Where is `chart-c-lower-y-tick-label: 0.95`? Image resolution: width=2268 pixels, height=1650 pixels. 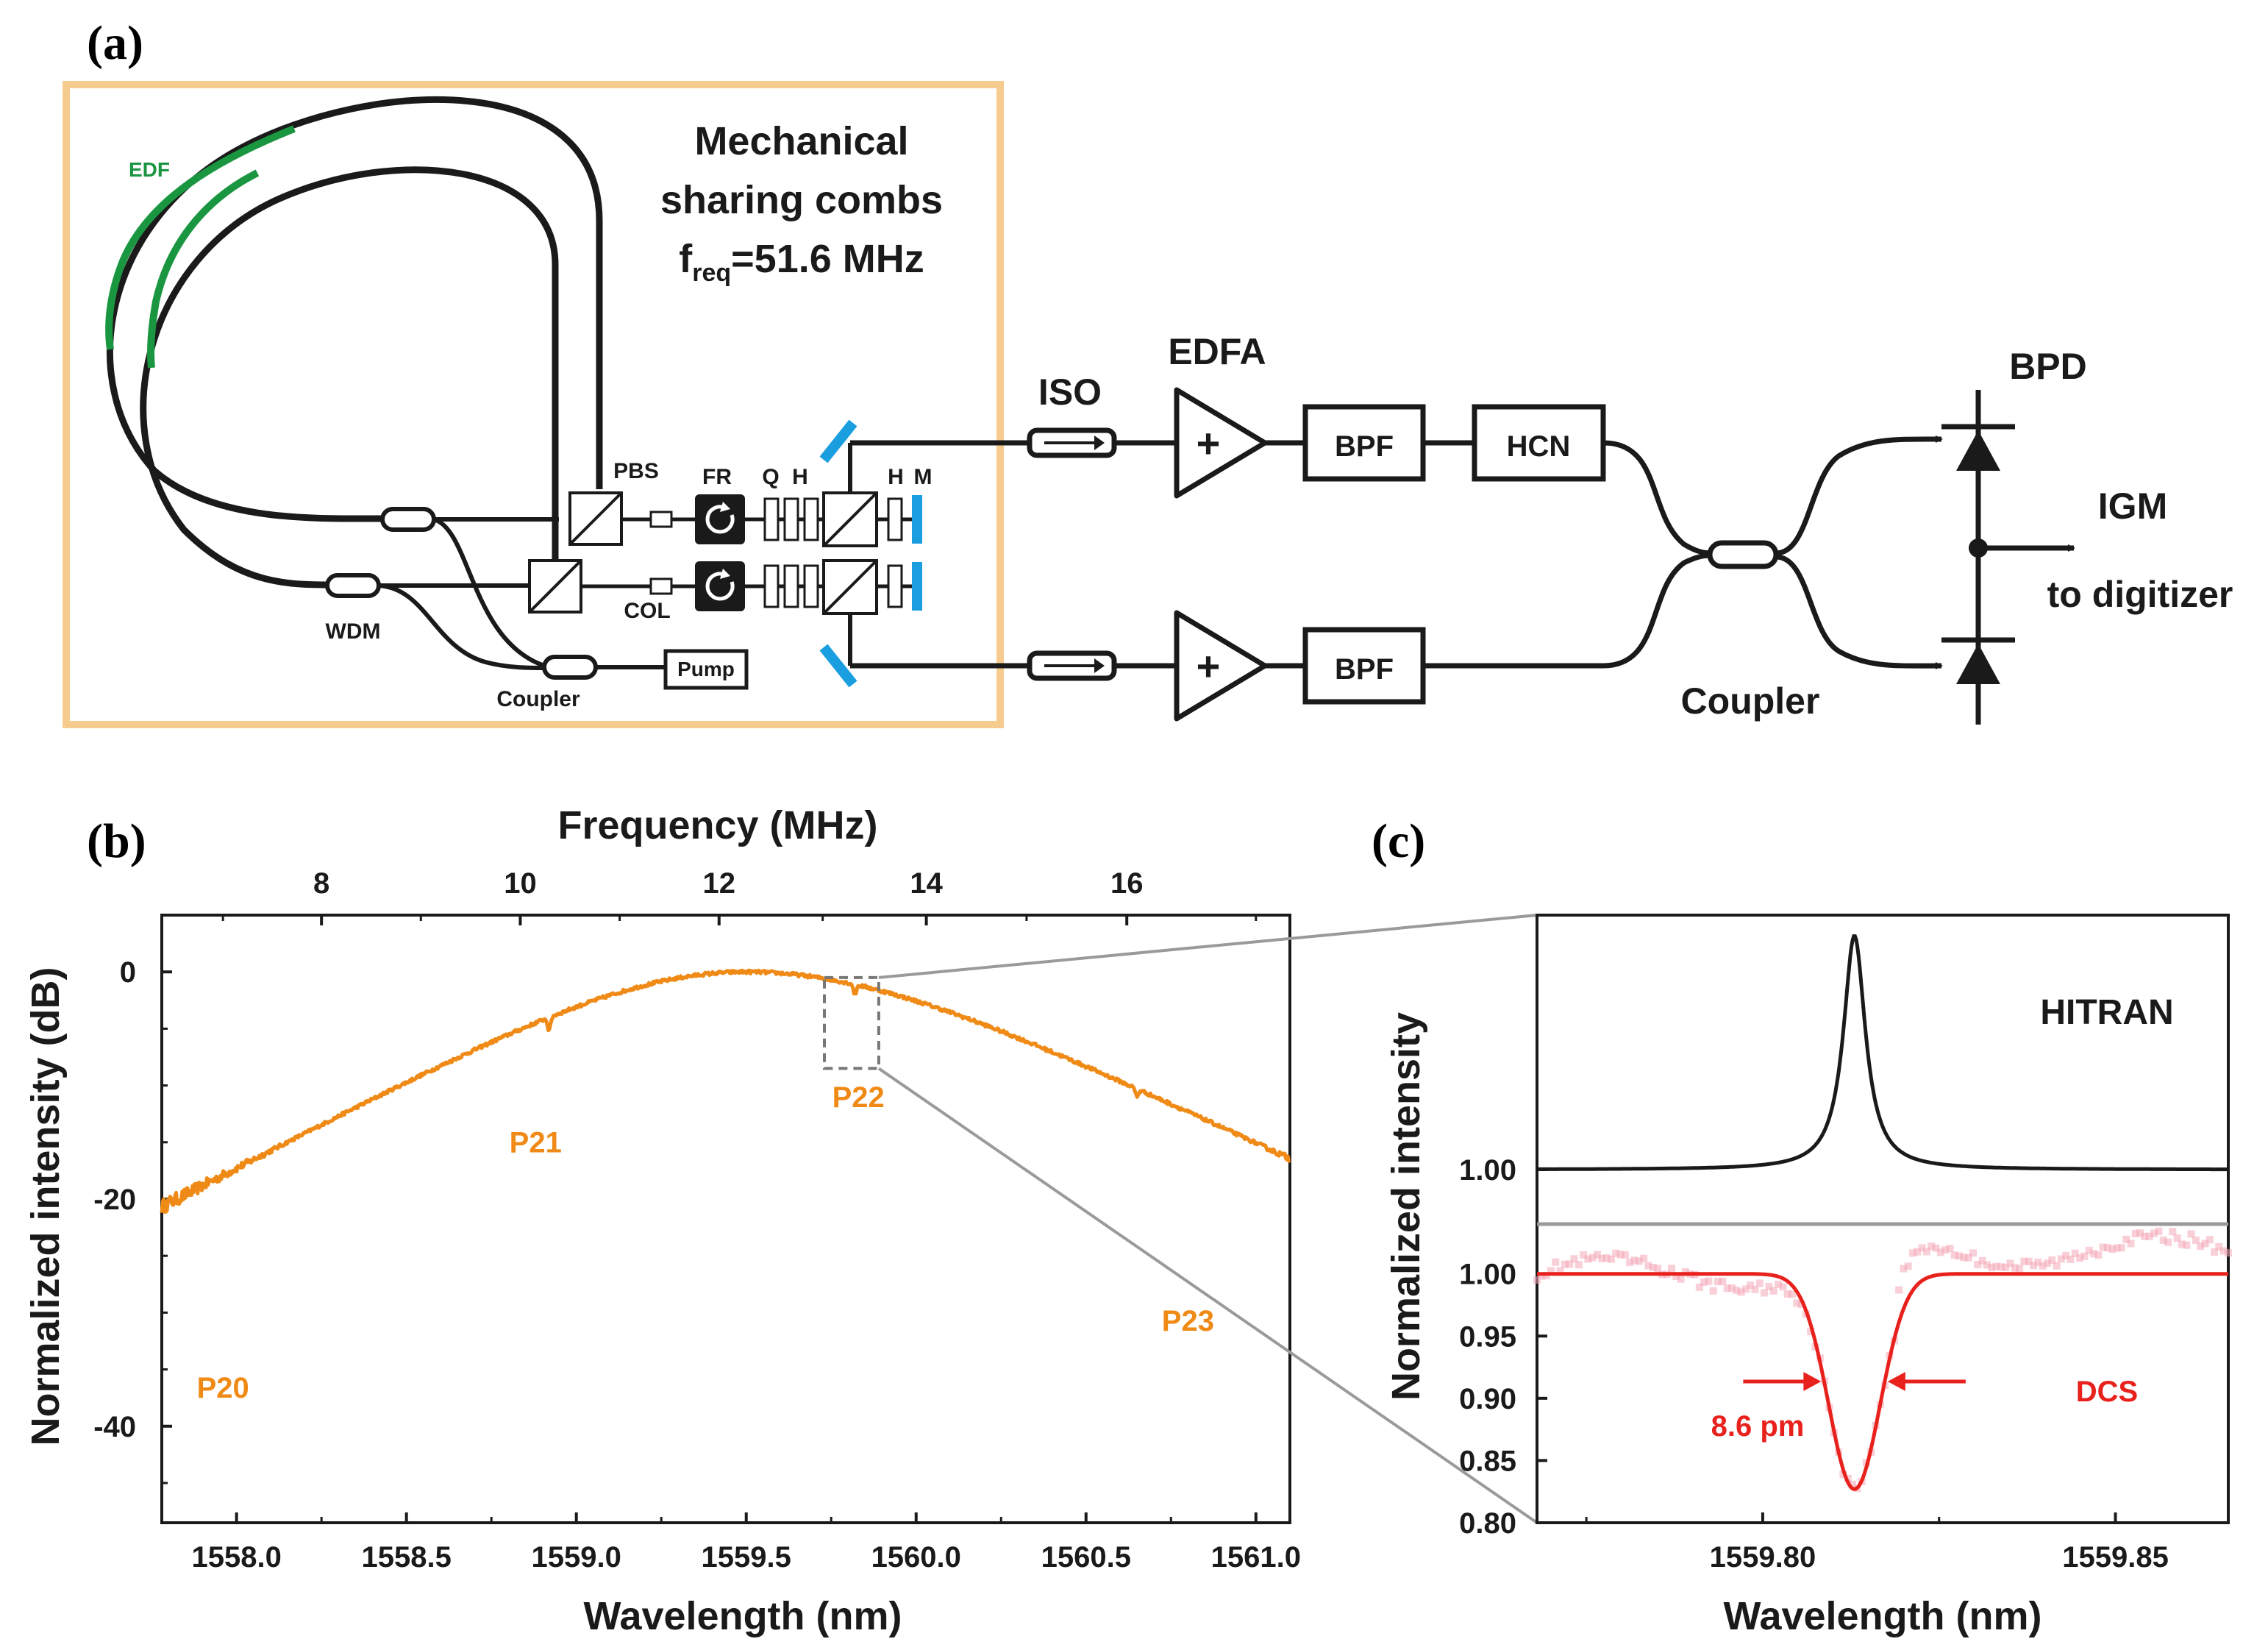
chart-c-lower-y-tick-label: 0.95 is located at coordinates (1488, 1336).